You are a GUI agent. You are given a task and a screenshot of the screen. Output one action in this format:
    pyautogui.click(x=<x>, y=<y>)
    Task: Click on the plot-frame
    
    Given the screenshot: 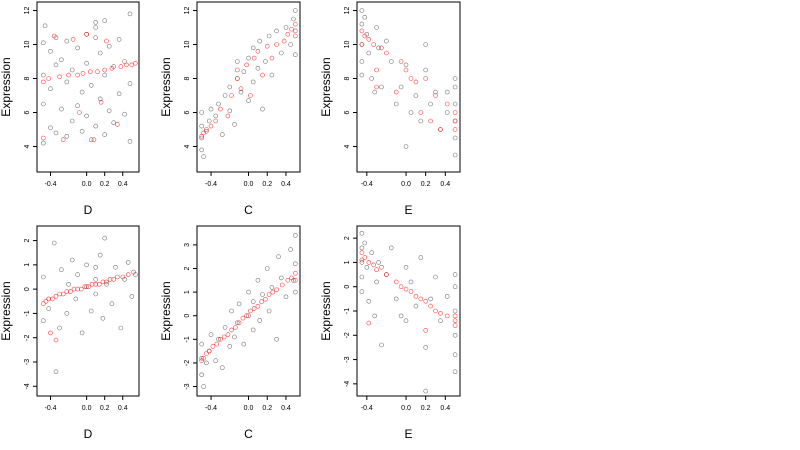 What is the action you would take?
    pyautogui.click(x=88, y=87)
    